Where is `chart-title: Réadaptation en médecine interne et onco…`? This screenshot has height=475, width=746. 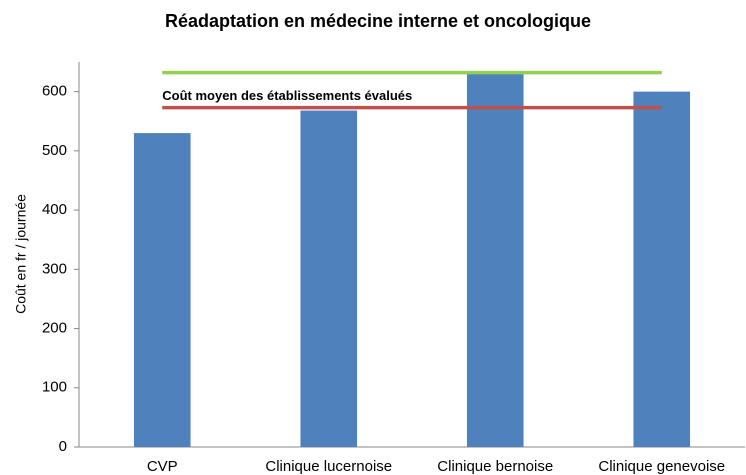 chart-title: Réadaptation en médecine interne et onco… is located at coordinates (378, 21).